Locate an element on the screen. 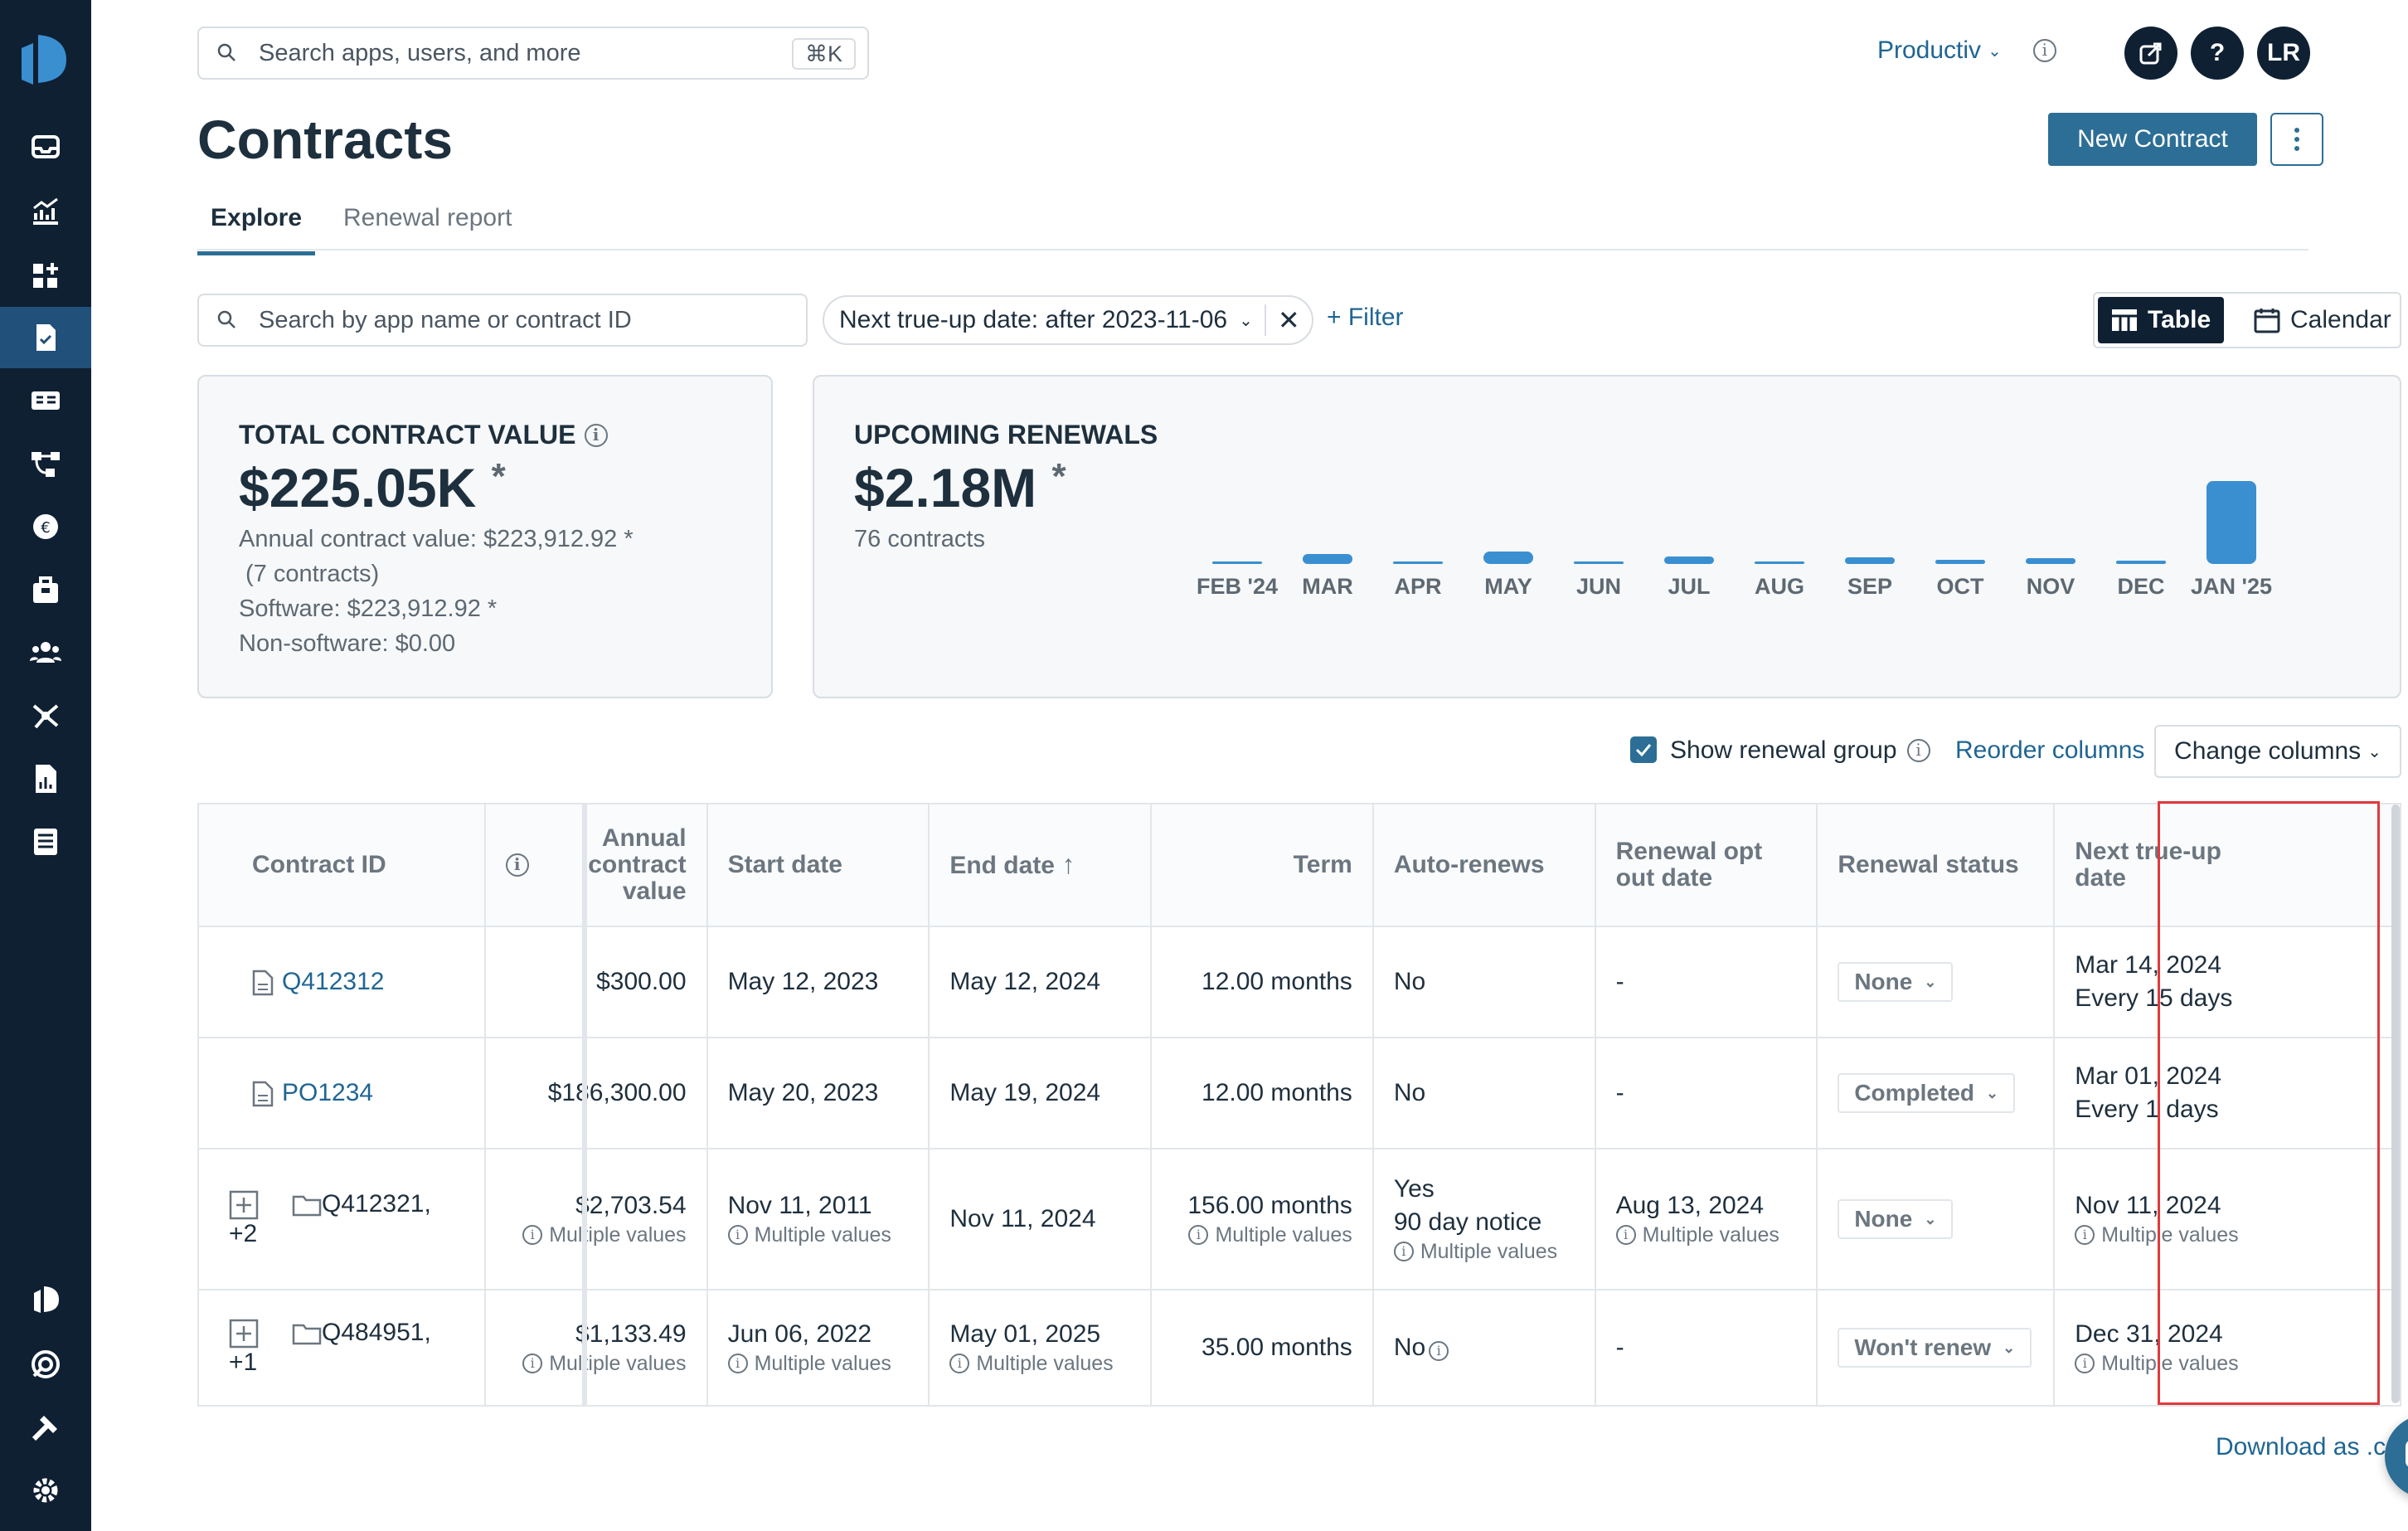  bar-aug is located at coordinates (1780, 562).